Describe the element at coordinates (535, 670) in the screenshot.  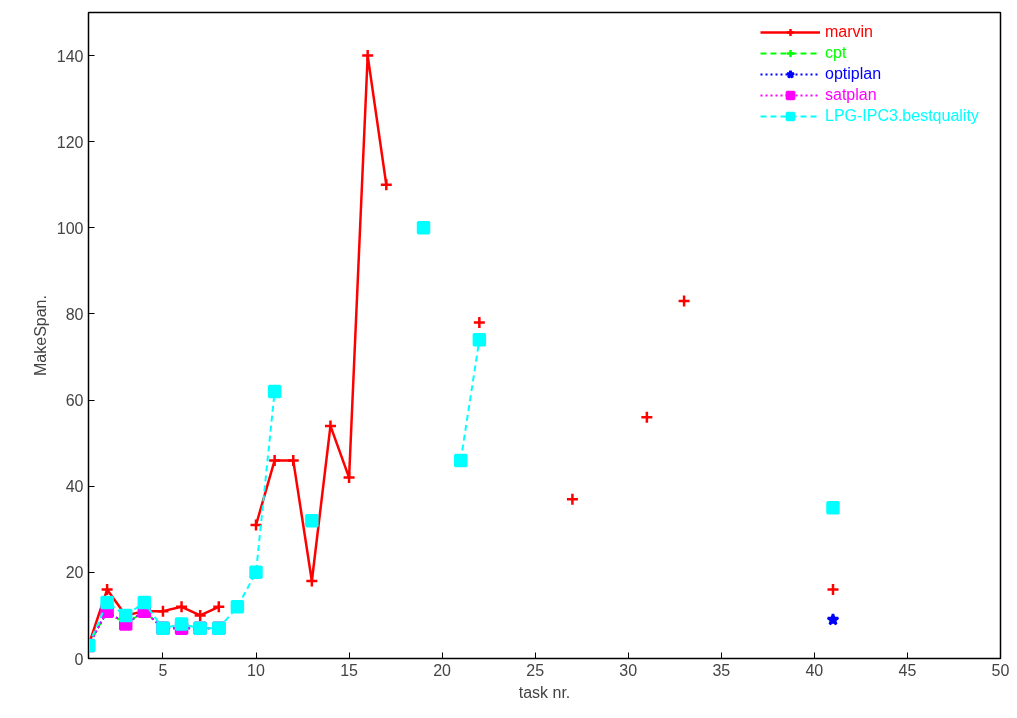
I see `x-tick-label: 25` at that location.